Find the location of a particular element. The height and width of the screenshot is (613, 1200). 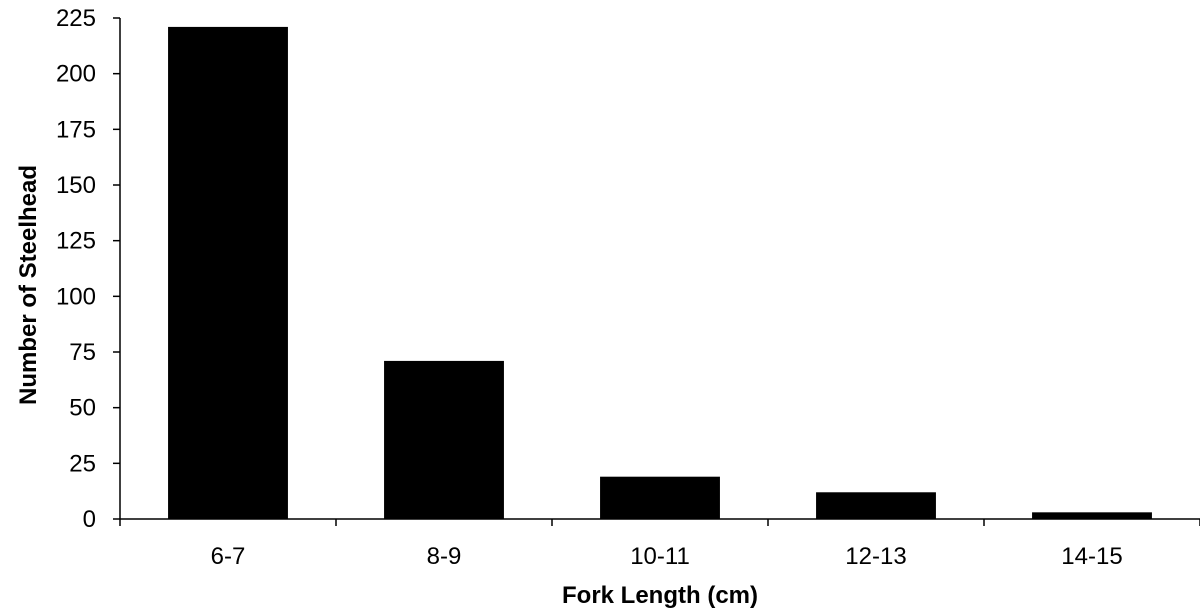

y-tick-label: 150 is located at coordinates (76, 185).